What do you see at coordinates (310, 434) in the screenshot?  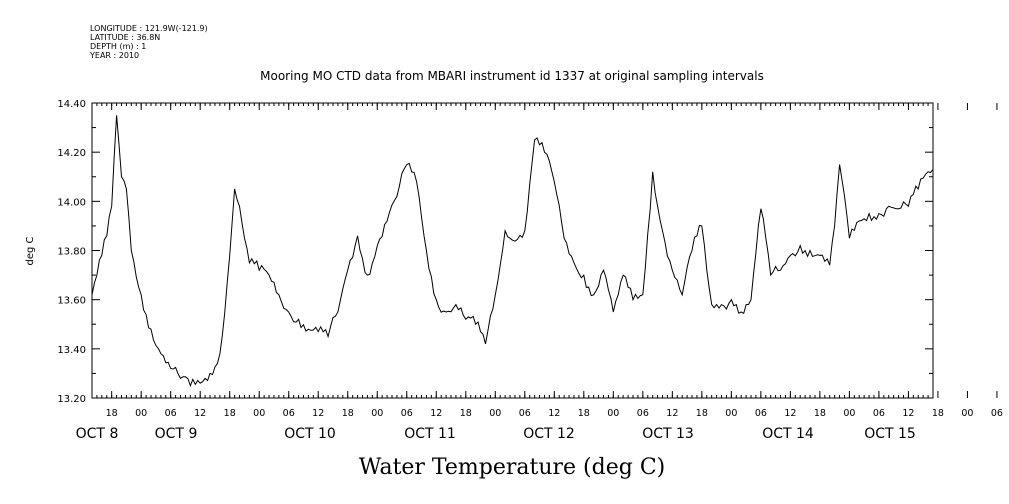 I see `x-day-label: OCT 10` at bounding box center [310, 434].